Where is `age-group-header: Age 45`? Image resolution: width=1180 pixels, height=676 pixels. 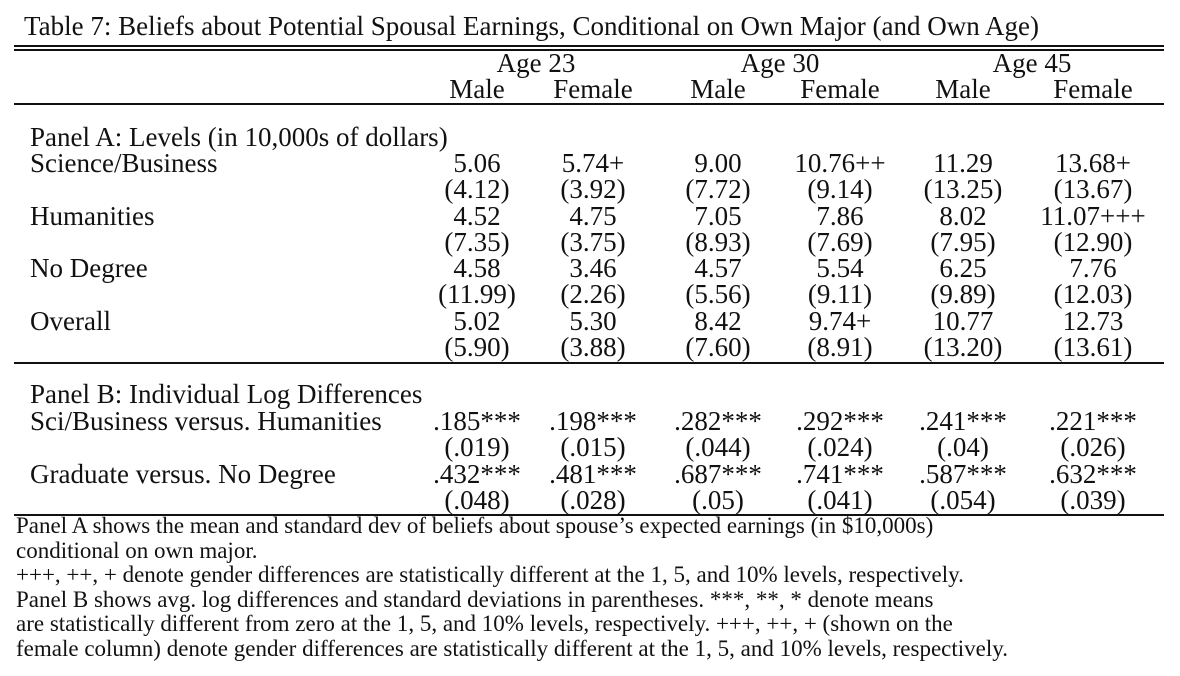 age-group-header: Age 45 is located at coordinates (1032, 63).